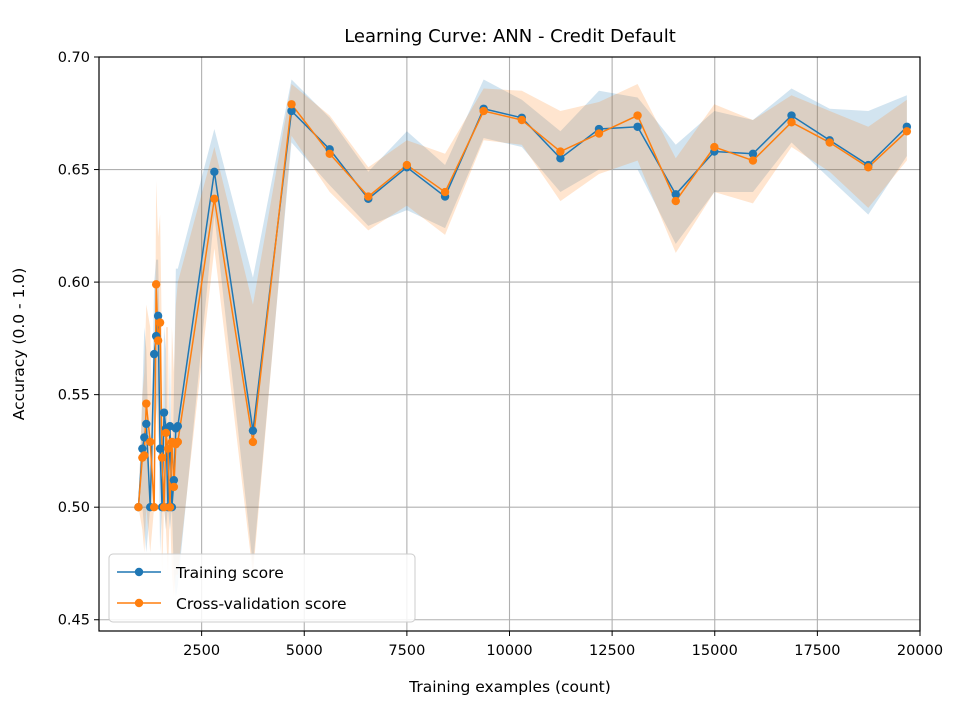  Describe the element at coordinates (74, 283) in the screenshot. I see `y-tick-label: 0.60` at that location.